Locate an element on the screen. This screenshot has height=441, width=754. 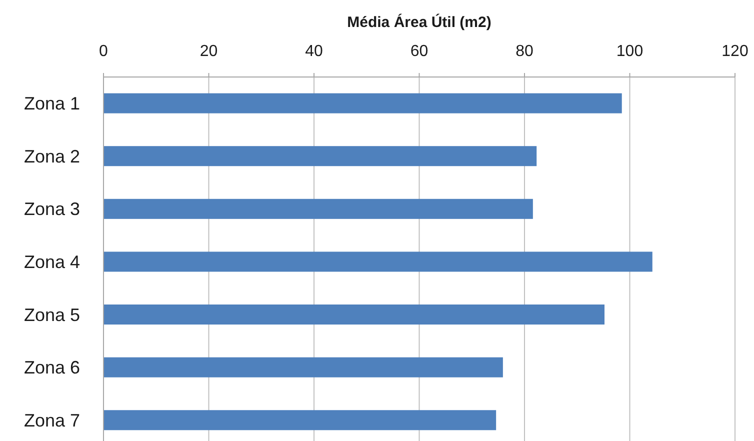
x-tick-label: 60 is located at coordinates (419, 51).